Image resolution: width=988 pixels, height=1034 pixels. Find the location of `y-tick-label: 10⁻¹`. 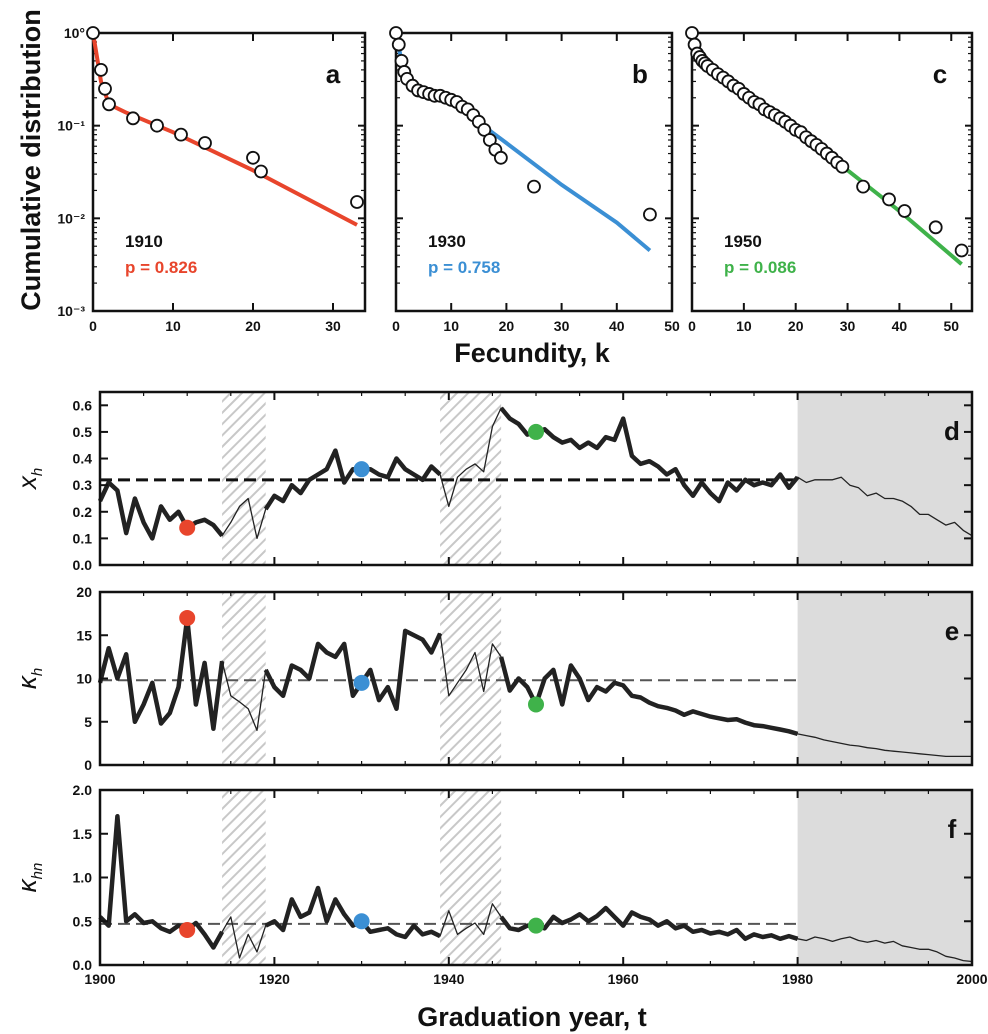

y-tick-label: 10⁻¹ is located at coordinates (71, 126).